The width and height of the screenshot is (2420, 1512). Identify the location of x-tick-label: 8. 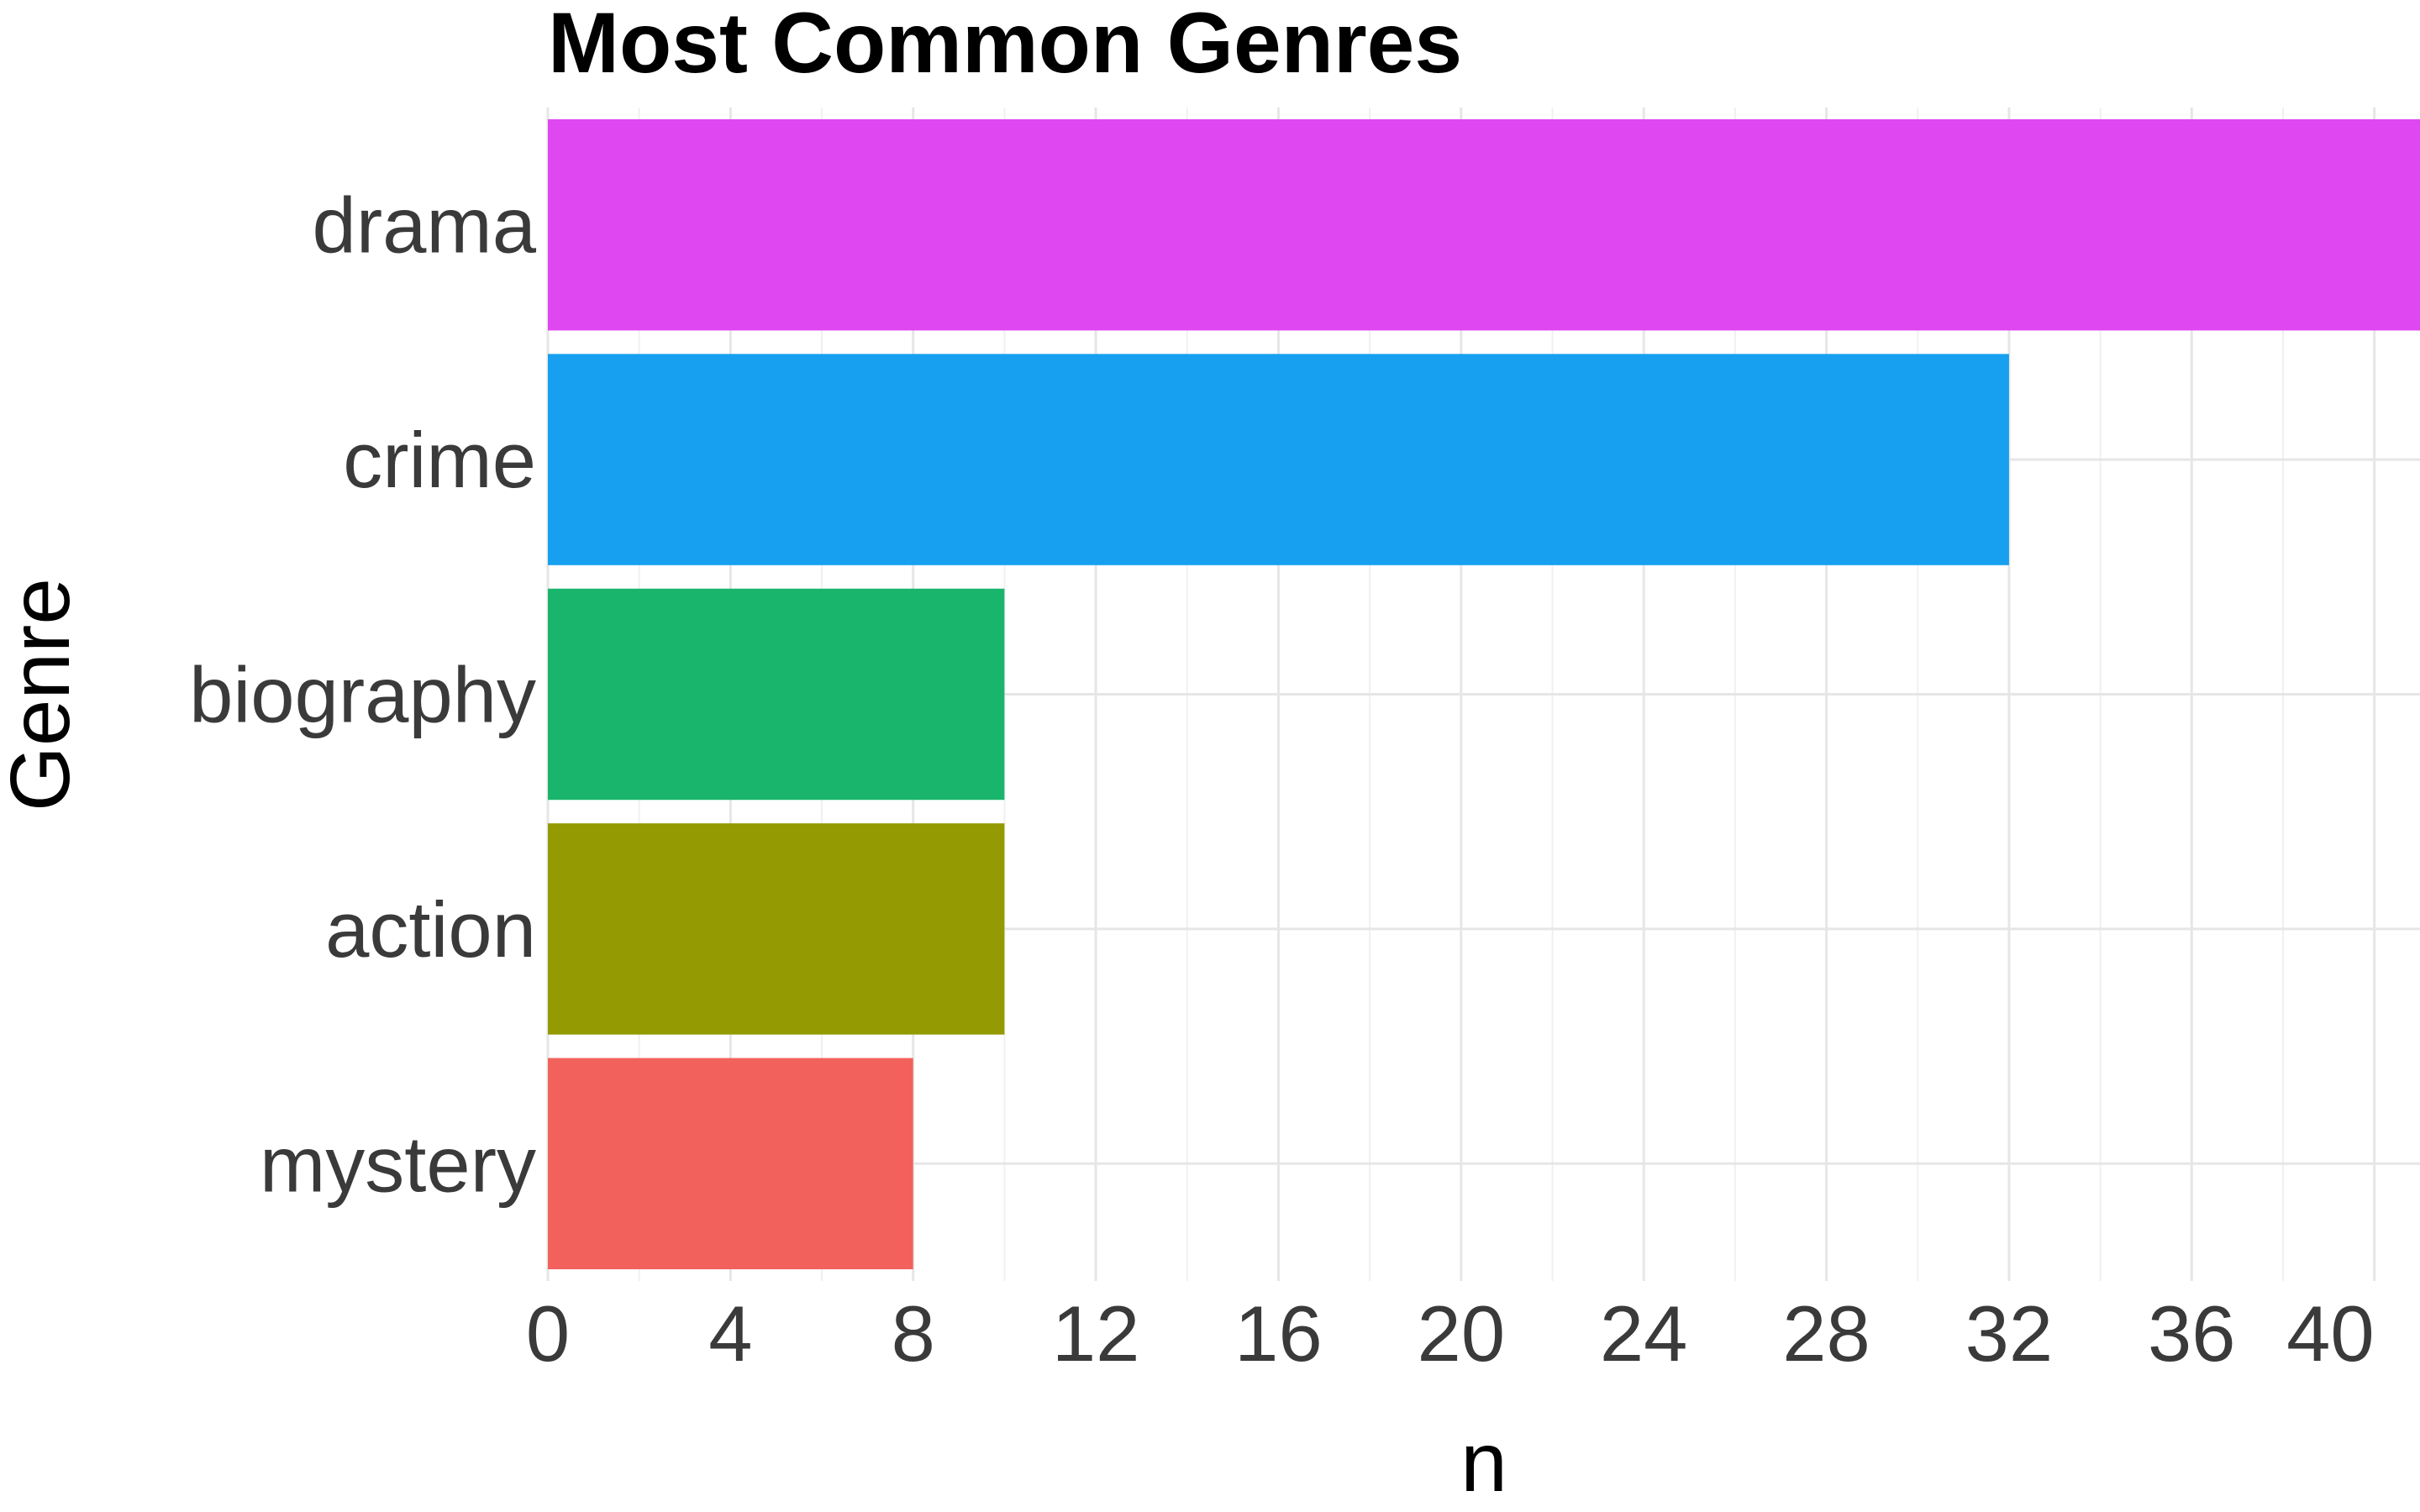
(913, 1333).